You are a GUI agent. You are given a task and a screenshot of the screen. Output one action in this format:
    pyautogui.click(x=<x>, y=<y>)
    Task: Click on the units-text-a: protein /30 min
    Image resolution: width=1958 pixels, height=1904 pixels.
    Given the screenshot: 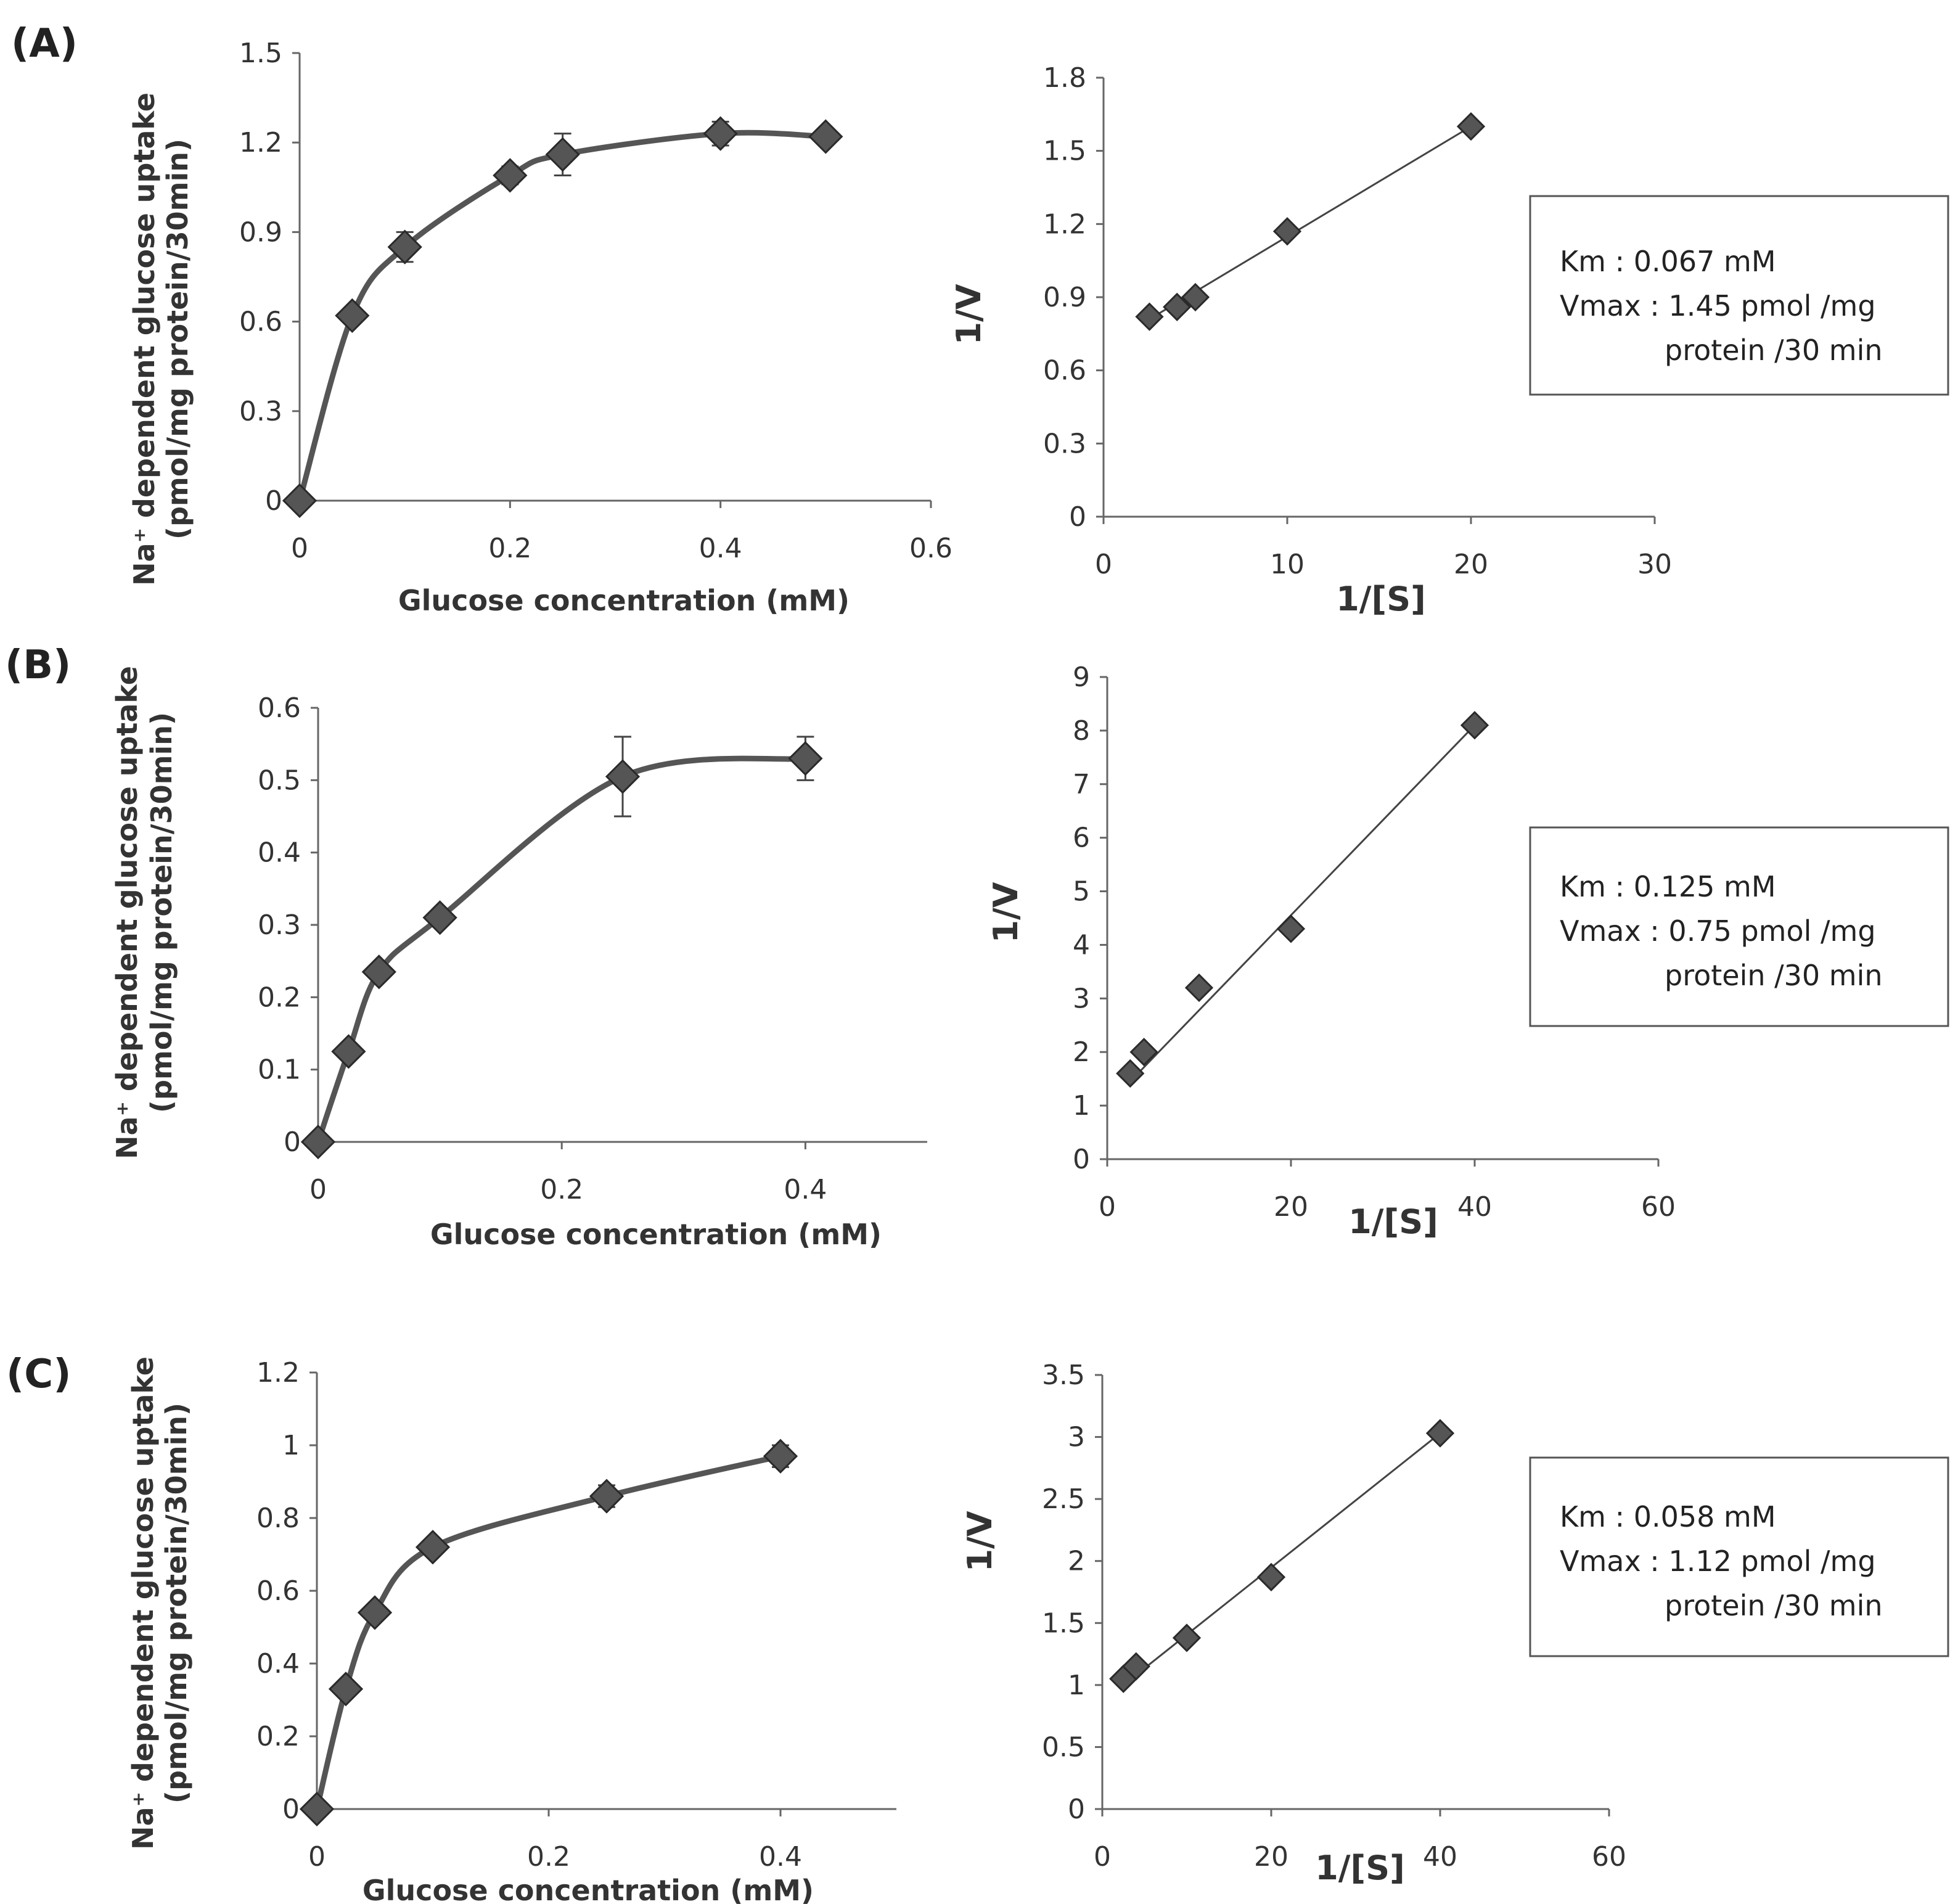 What is the action you would take?
    pyautogui.click(x=1774, y=350)
    